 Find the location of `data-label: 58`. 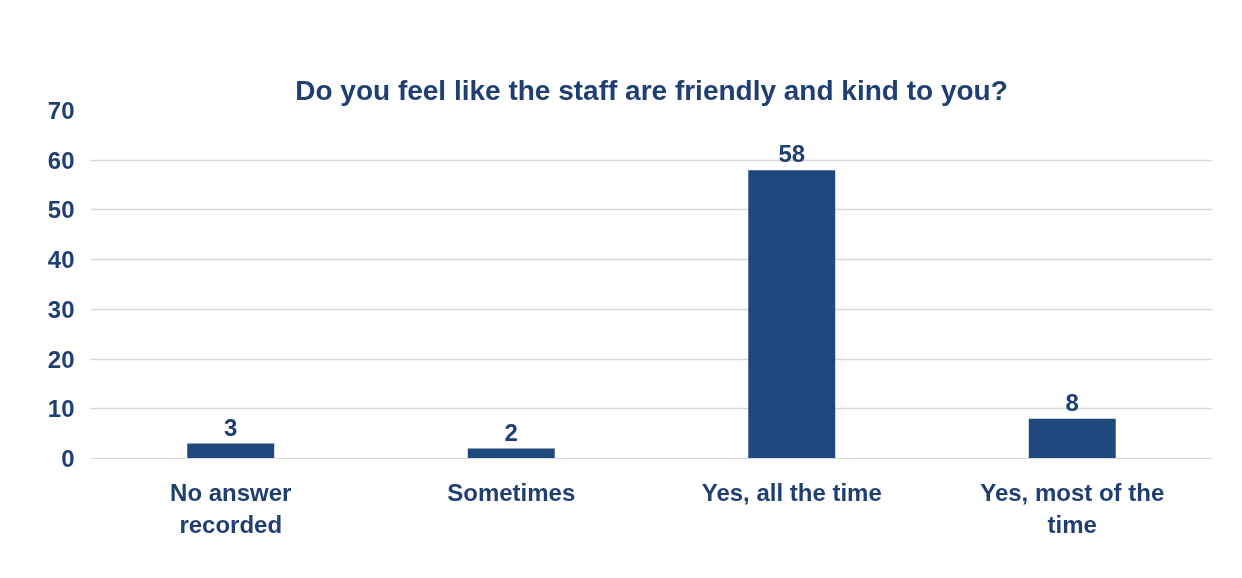

data-label: 58 is located at coordinates (792, 154).